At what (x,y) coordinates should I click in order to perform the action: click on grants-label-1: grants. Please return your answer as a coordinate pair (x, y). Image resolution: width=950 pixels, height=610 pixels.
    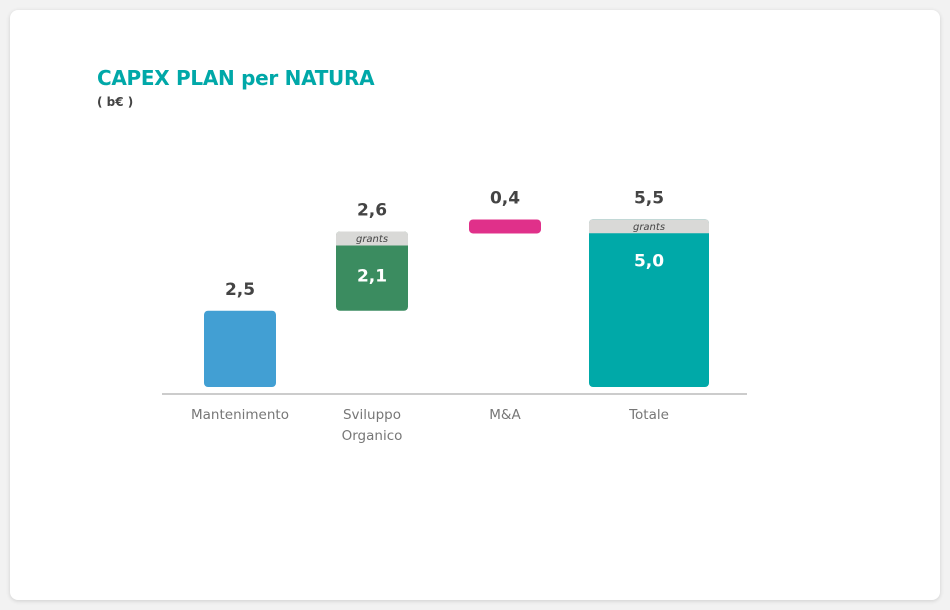
    Looking at the image, I should click on (372, 239).